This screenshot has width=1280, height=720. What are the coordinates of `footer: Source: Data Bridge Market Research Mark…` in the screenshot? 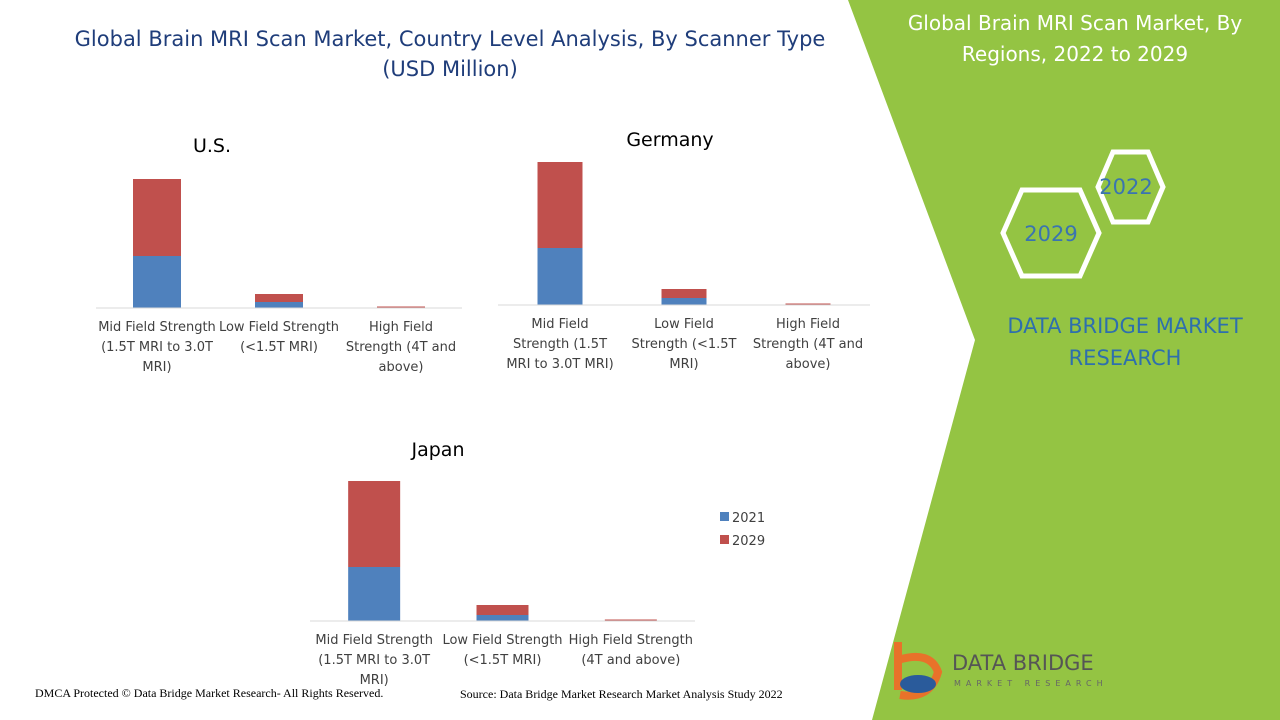 It's located at (621, 694).